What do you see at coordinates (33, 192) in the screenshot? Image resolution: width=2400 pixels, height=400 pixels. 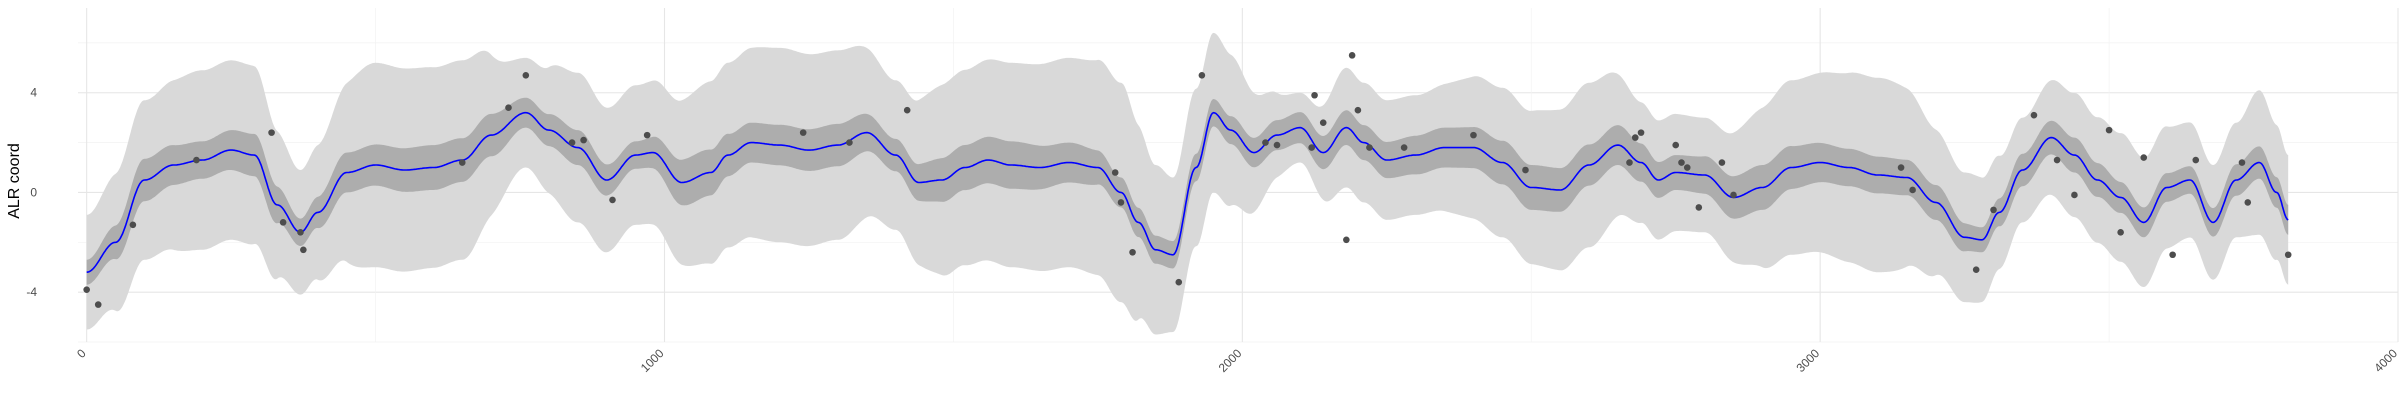 I see `y-tick-label: 0` at bounding box center [33, 192].